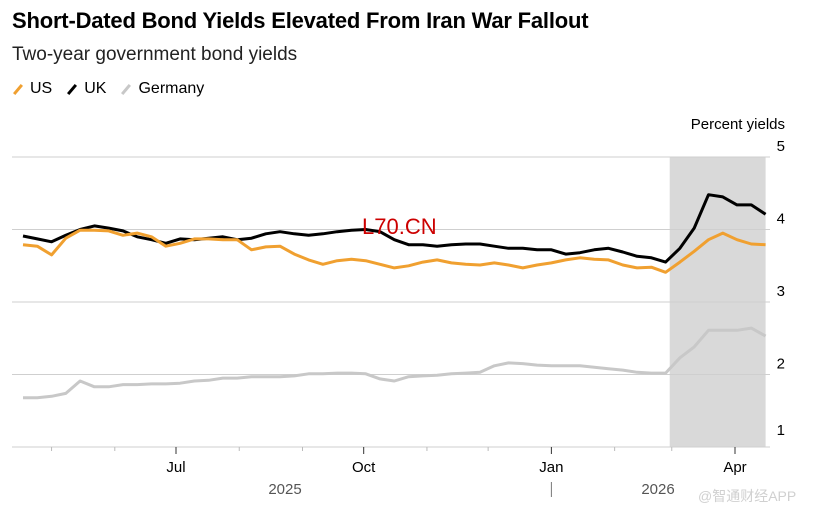 Image resolution: width=816 pixels, height=515 pixels. I want to click on legend-item-uk: UK, so click(86, 89).